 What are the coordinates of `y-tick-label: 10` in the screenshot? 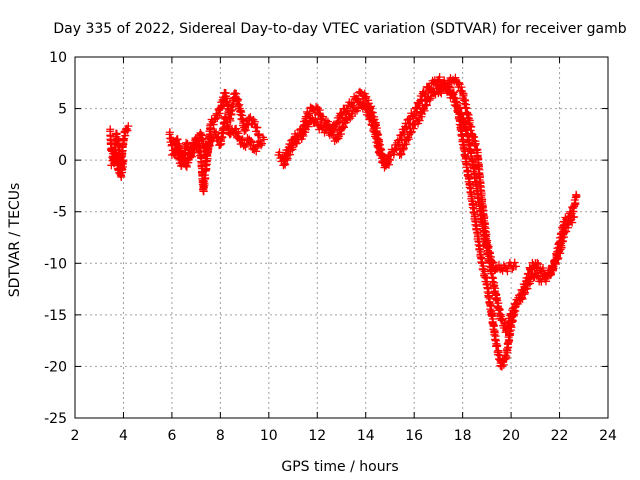 It's located at (58, 58).